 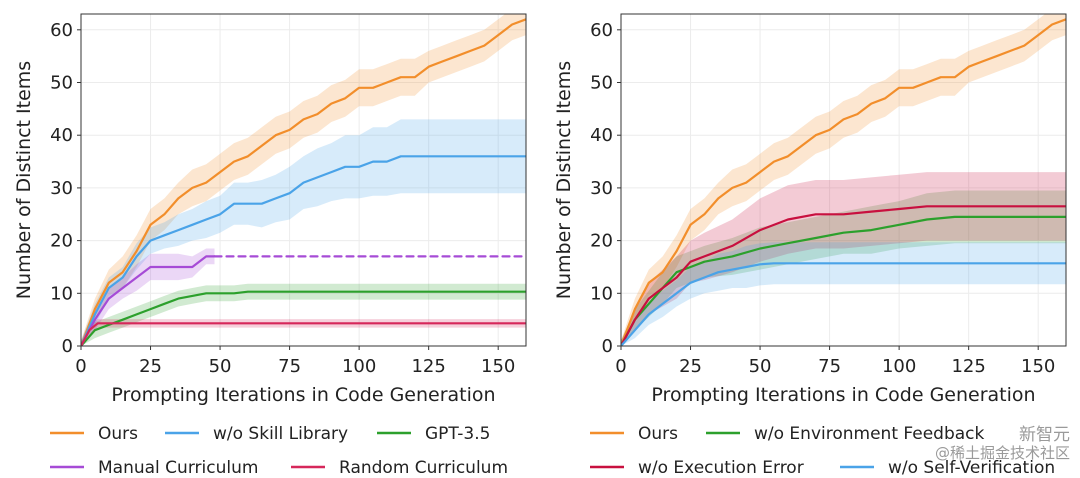 What do you see at coordinates (178, 468) in the screenshot?
I see `legend-label-manual-curriculum: Manual Curriculum` at bounding box center [178, 468].